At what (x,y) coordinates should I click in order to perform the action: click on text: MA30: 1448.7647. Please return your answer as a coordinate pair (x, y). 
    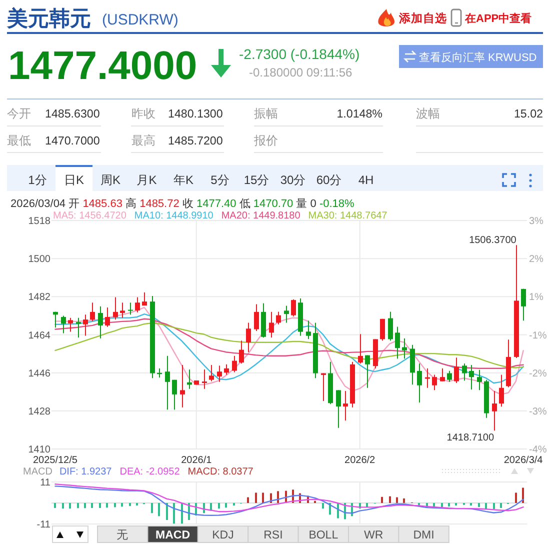
    Looking at the image, I should click on (348, 216).